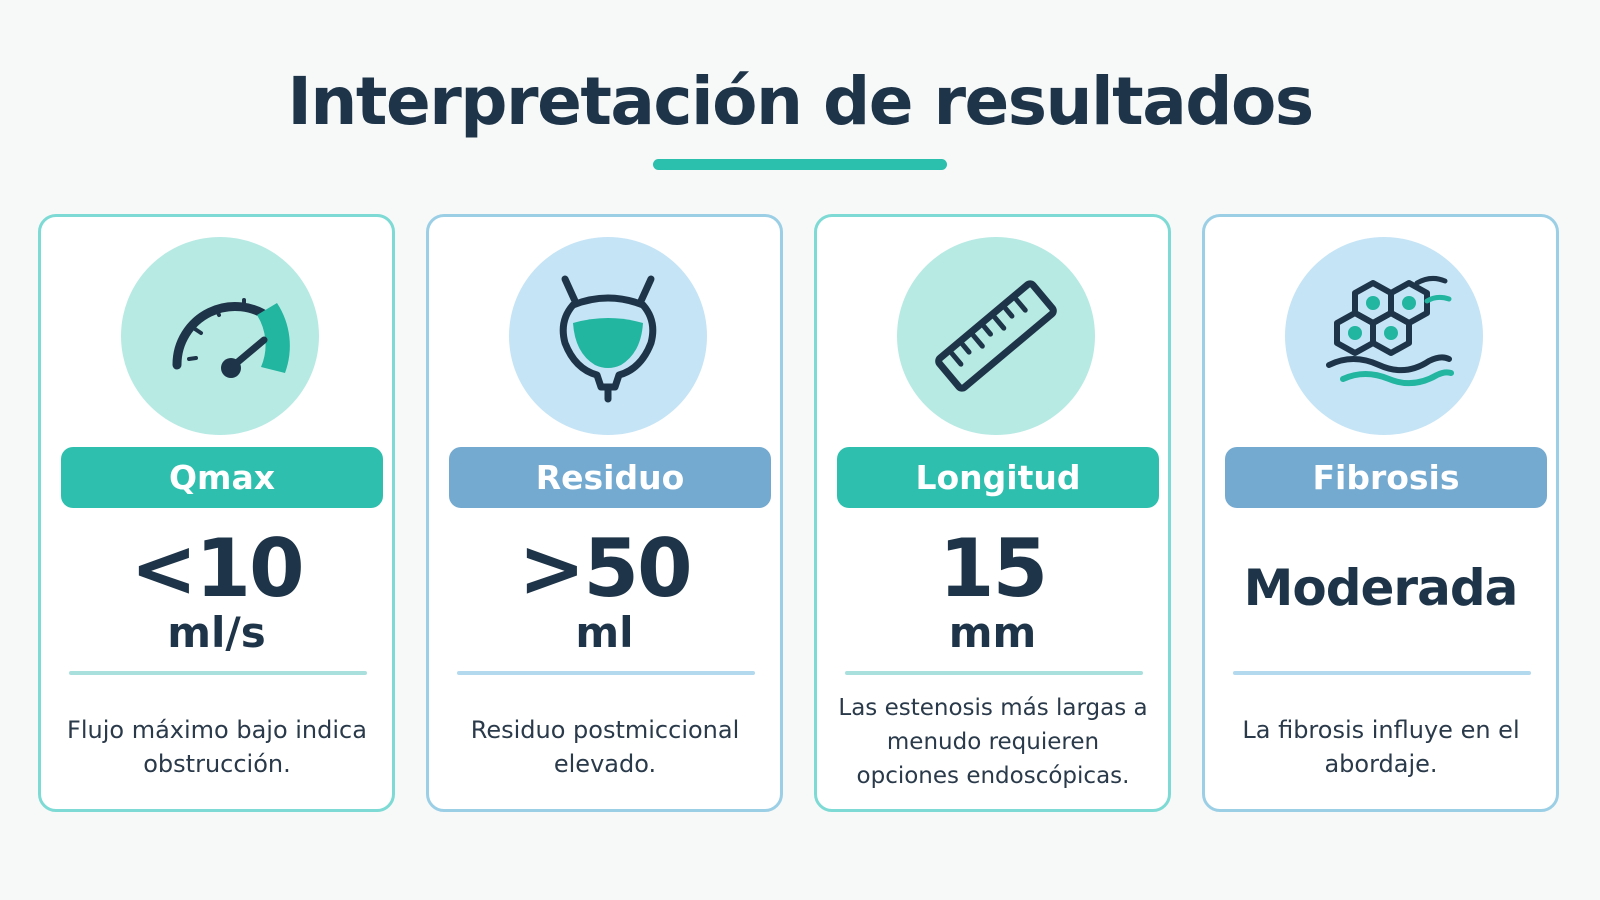 This screenshot has height=900, width=1600. Describe the element at coordinates (996, 336) in the screenshot. I see `ruler-icon` at that location.